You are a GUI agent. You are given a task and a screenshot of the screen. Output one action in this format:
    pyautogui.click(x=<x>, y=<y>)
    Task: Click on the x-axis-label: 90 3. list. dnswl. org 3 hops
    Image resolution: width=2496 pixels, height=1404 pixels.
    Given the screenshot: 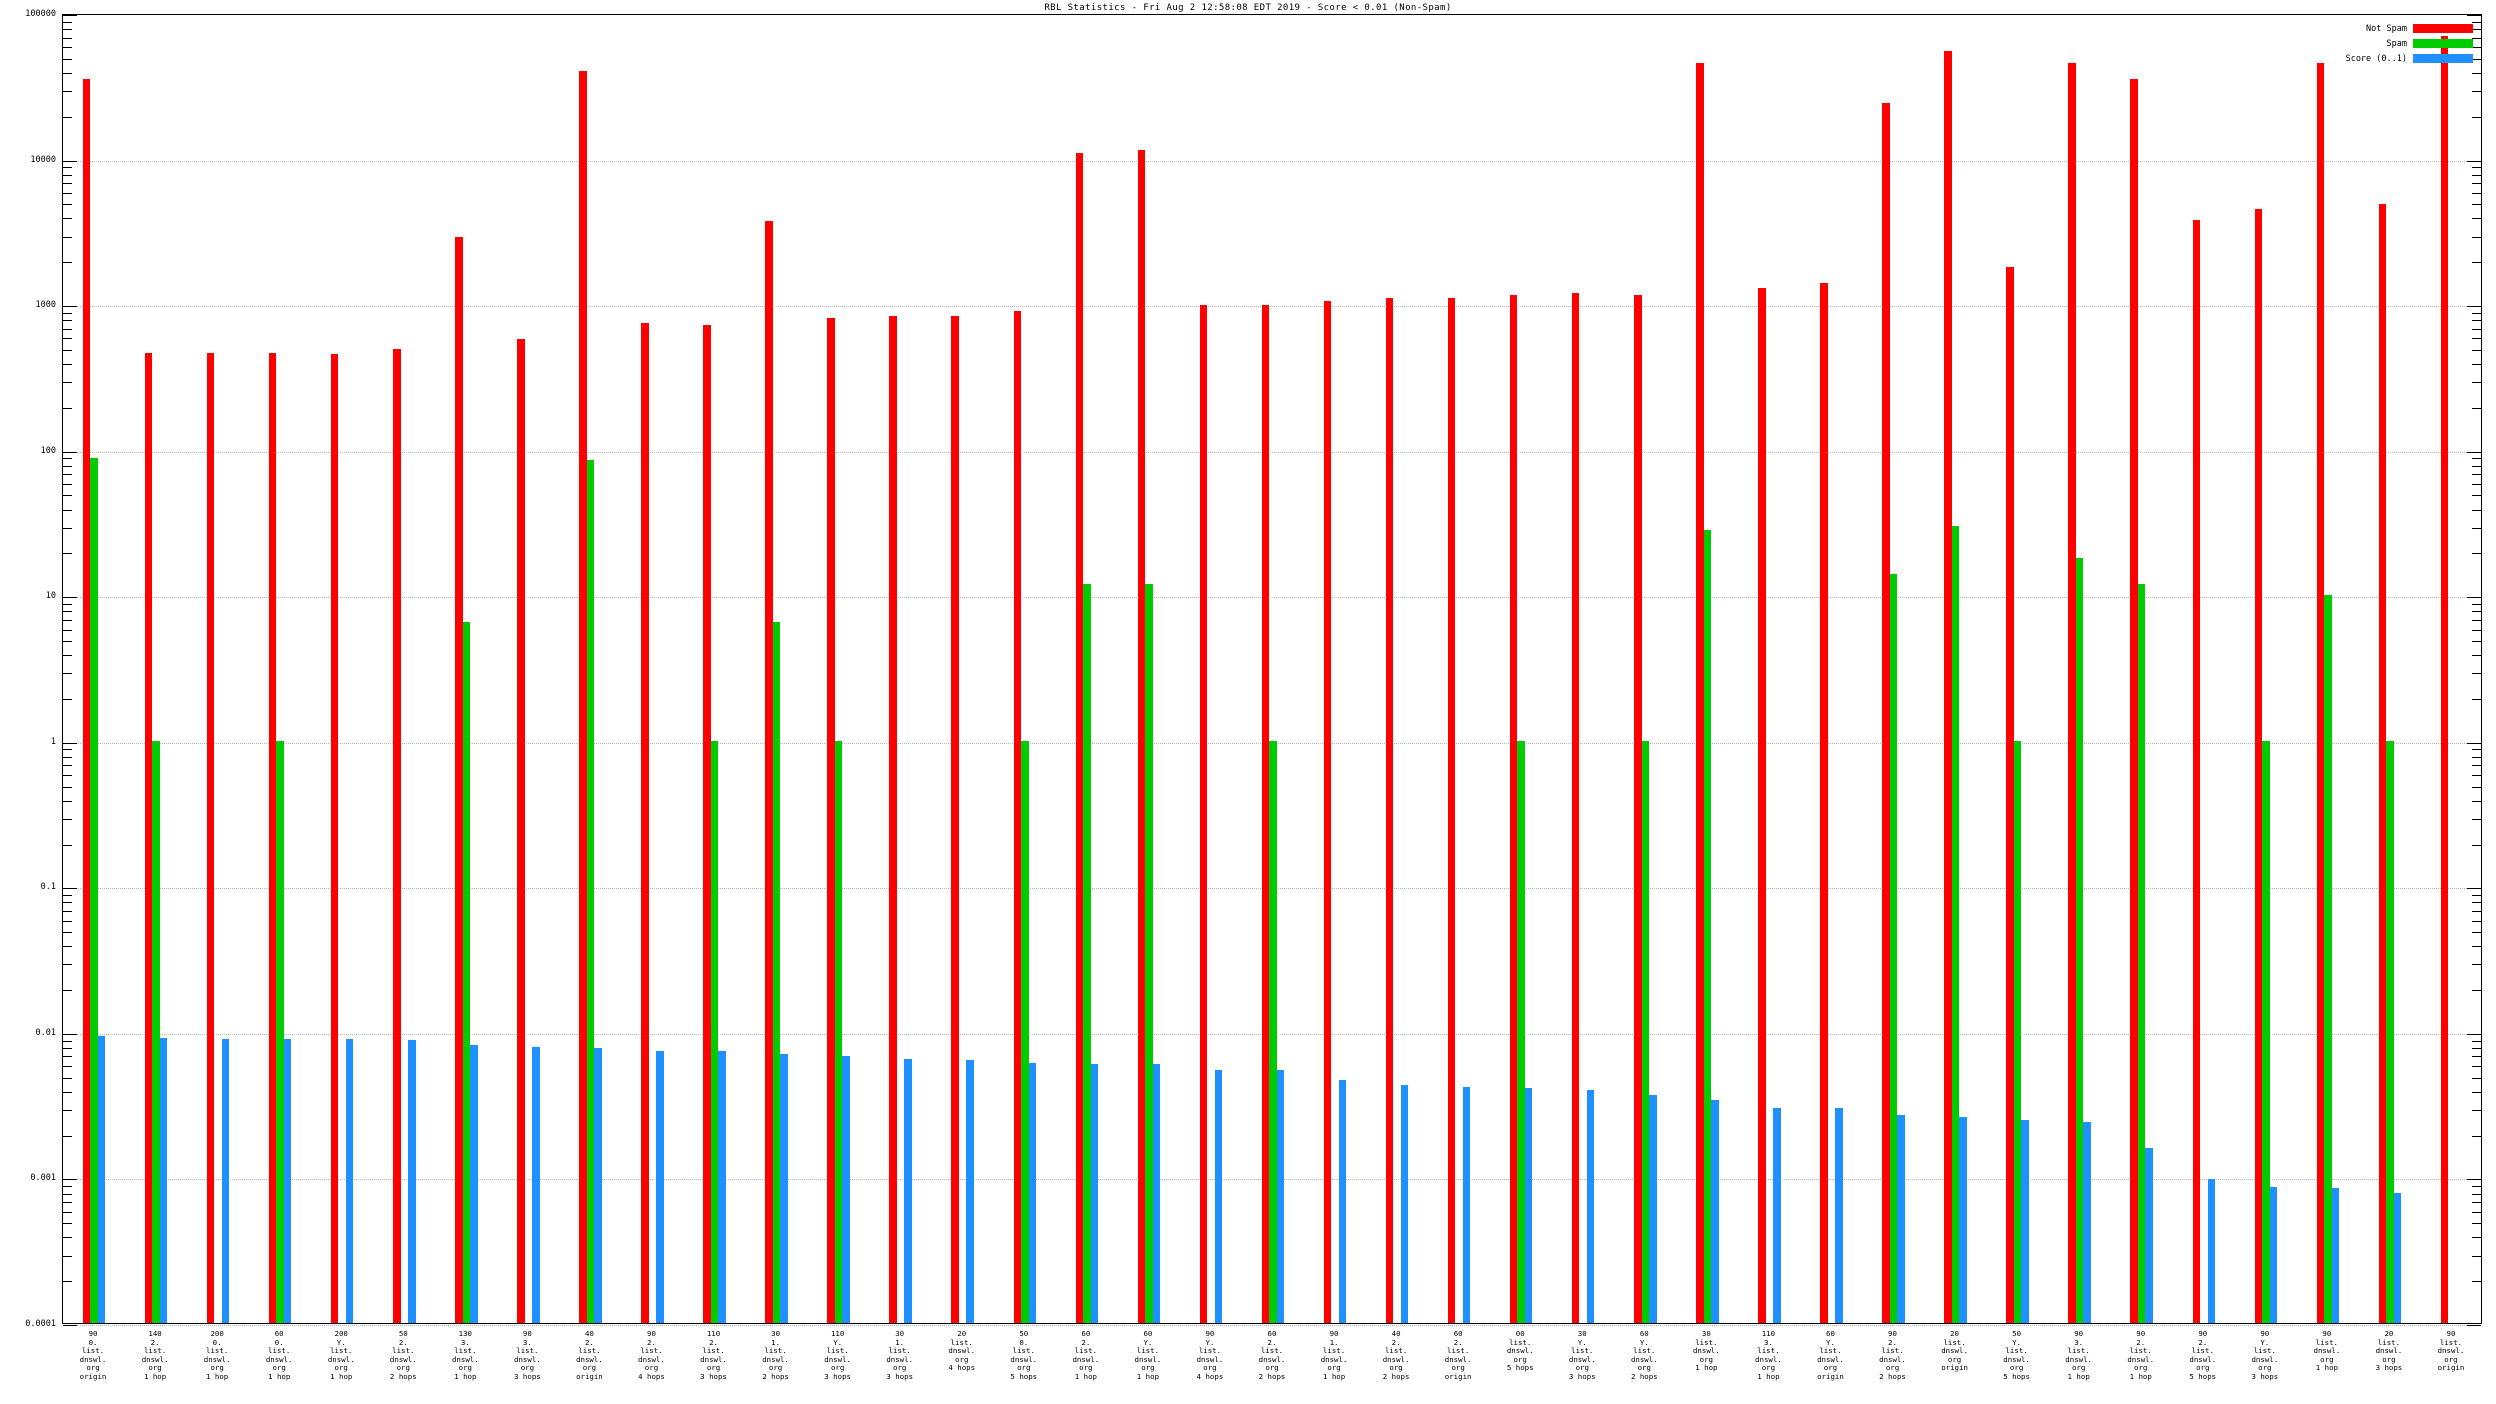 What is the action you would take?
    pyautogui.click(x=527, y=1355)
    